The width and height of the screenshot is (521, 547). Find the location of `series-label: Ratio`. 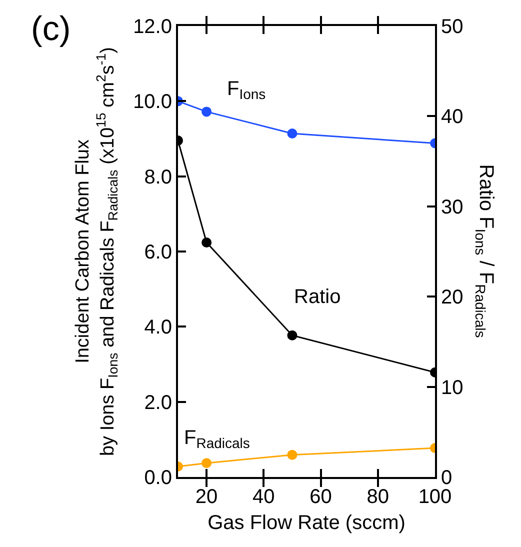

series-label: Ratio is located at coordinates (317, 297).